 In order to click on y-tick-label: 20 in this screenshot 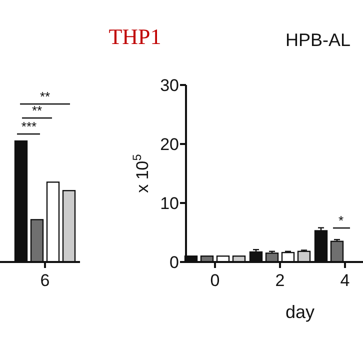, I will do `click(169, 144)`.